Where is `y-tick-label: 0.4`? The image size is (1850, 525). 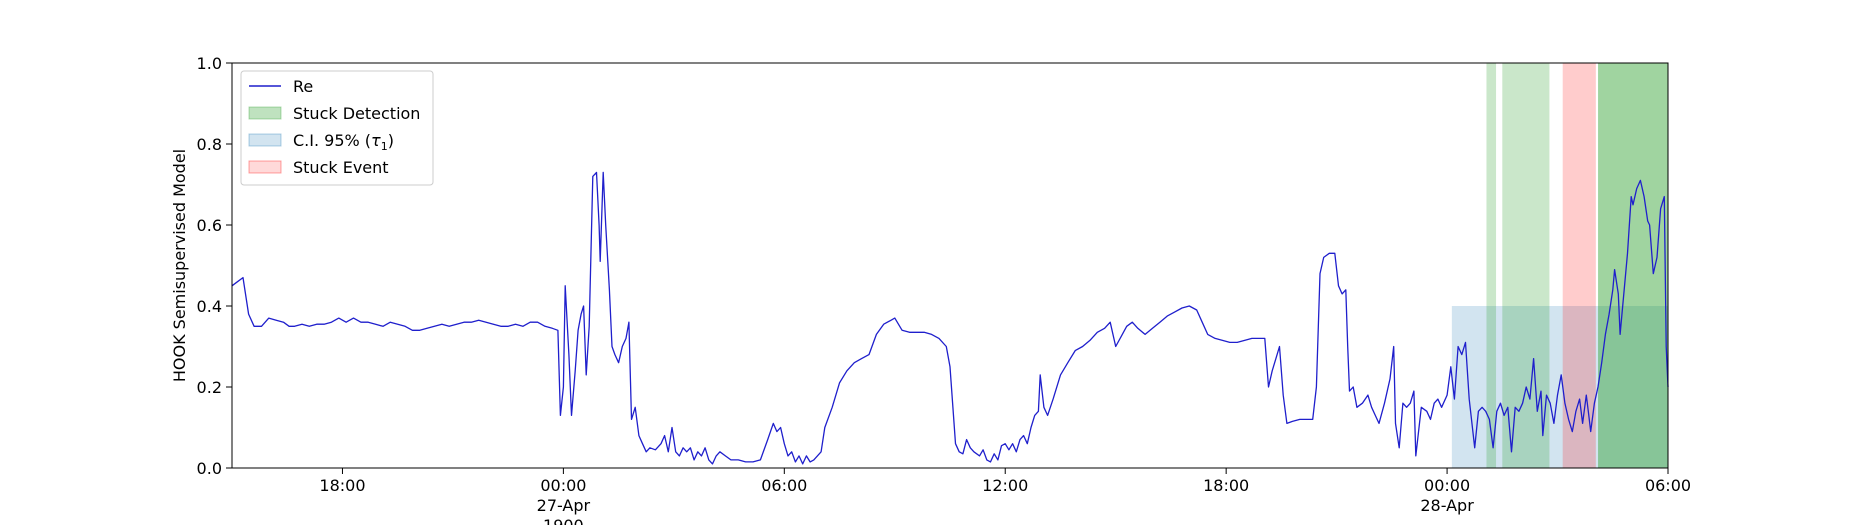
y-tick-label: 0.4 is located at coordinates (209, 306).